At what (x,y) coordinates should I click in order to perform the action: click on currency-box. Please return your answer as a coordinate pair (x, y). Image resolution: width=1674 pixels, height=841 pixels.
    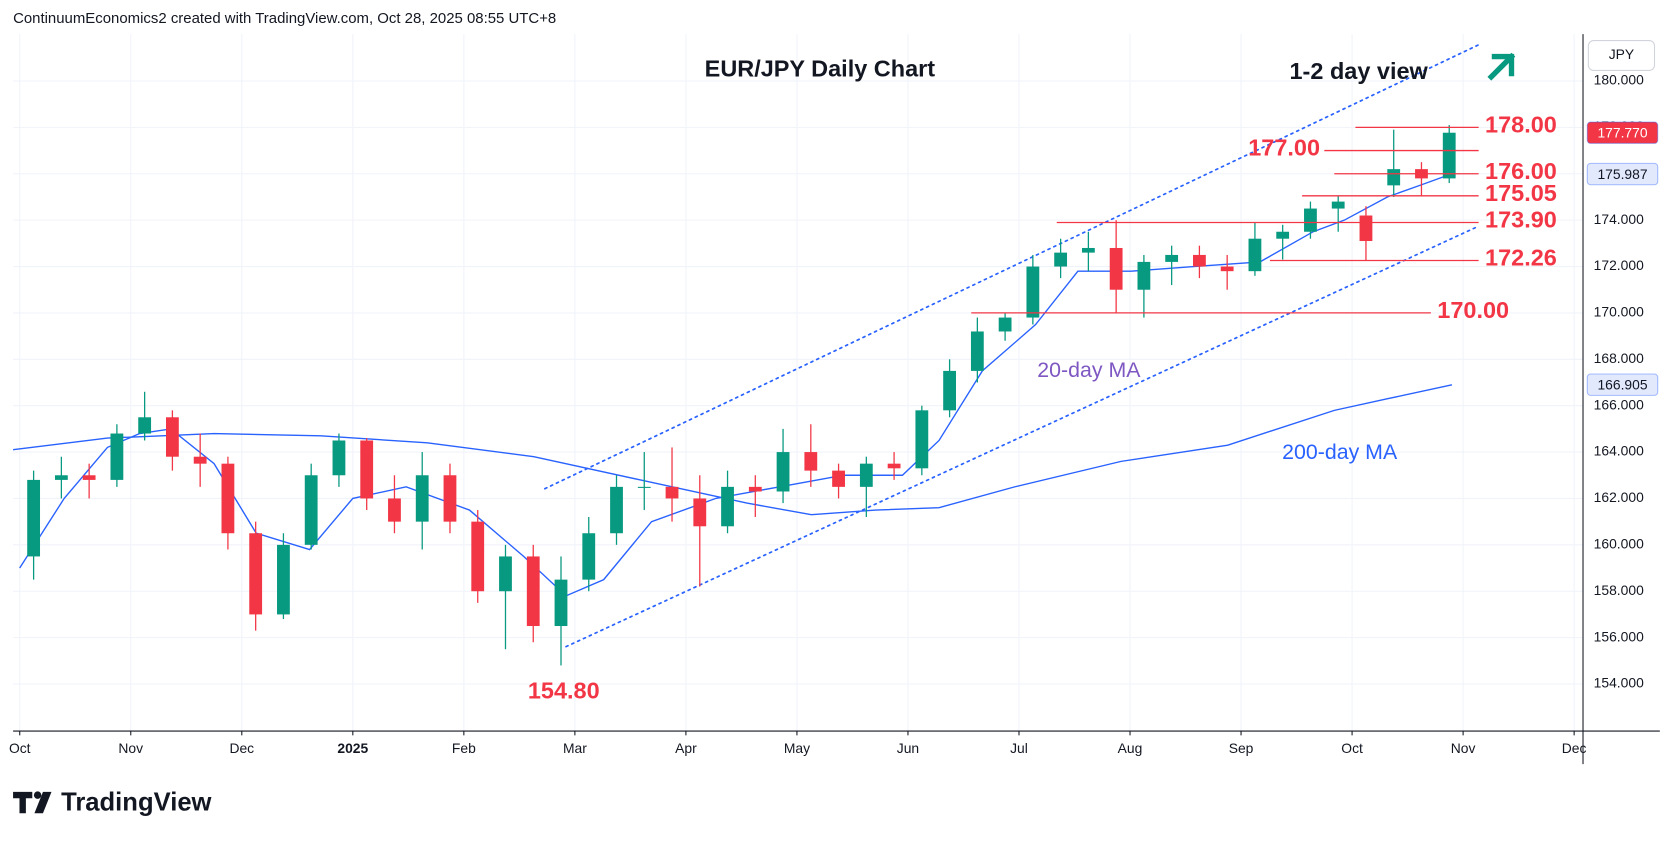
    Looking at the image, I should click on (1621, 55).